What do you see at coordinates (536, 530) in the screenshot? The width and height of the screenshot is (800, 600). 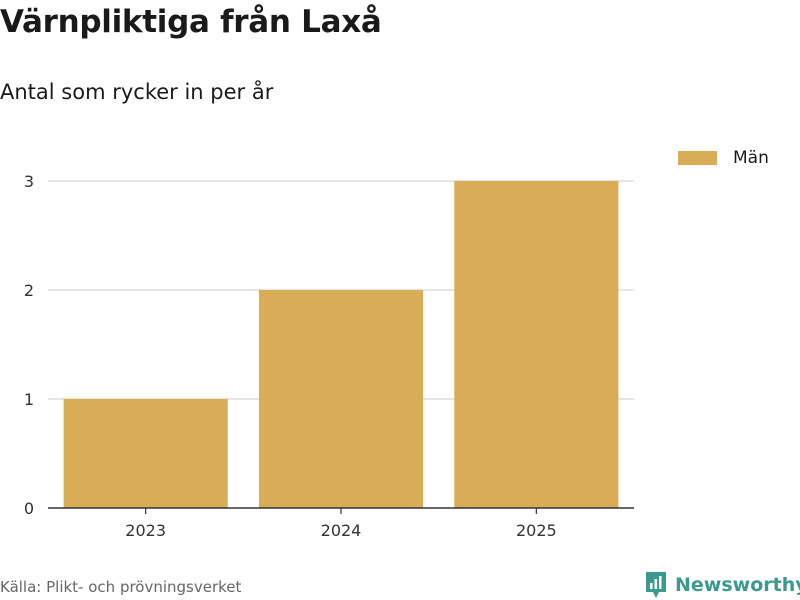 I see `x-tick-label: 2025` at bounding box center [536, 530].